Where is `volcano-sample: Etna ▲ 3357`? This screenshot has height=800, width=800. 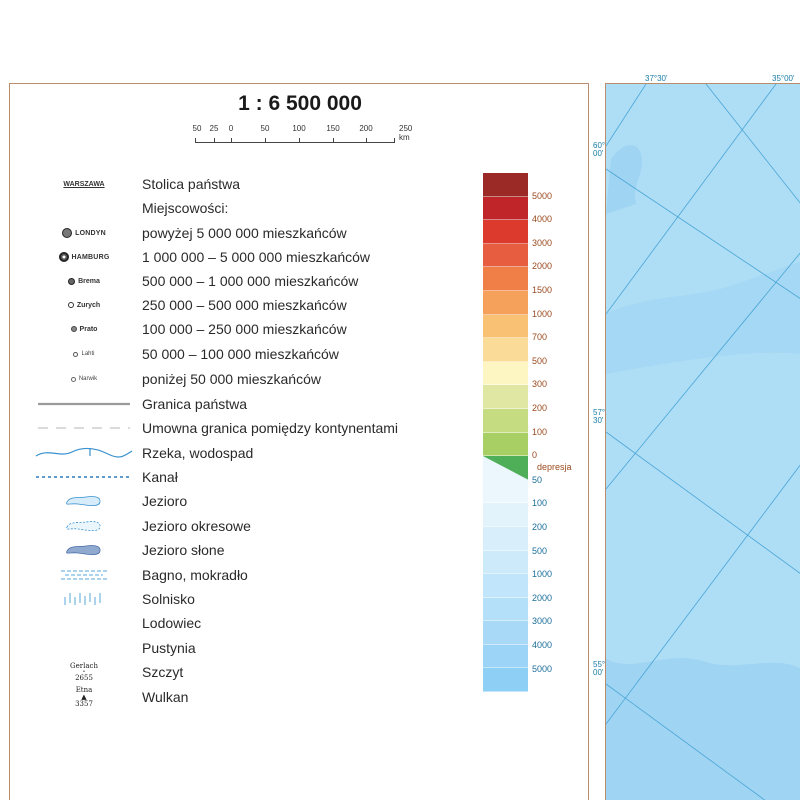
volcano-sample: Etna ▲ 3357 is located at coordinates (84, 697).